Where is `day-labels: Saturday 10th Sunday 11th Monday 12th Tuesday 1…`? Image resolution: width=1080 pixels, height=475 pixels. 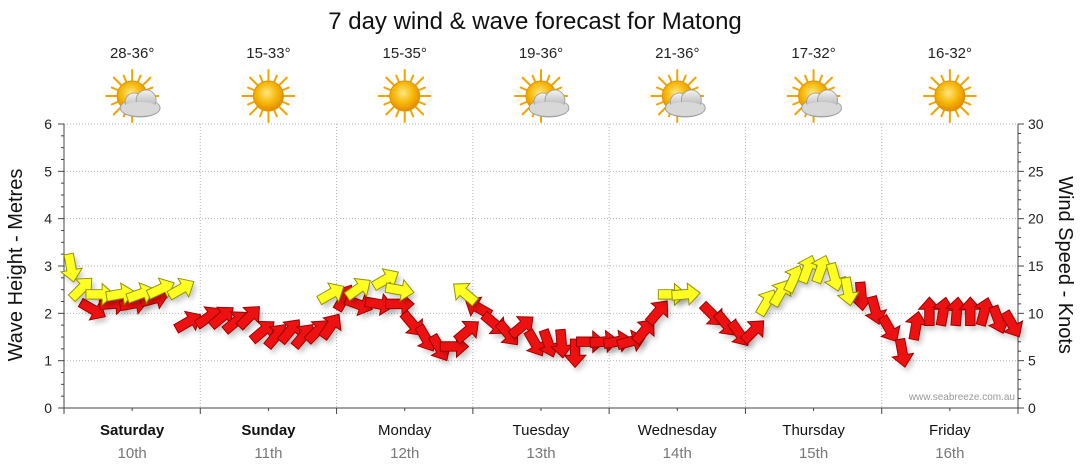
day-labels: Saturday 10th Sunday 11th Monday 12th Tuesday 1… is located at coordinates (535, 442).